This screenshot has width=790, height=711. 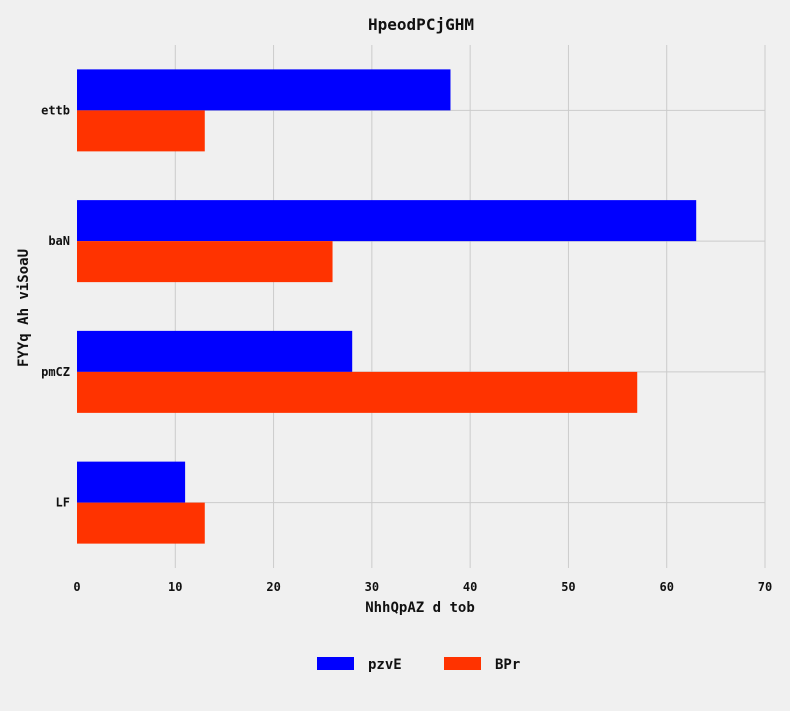 I want to click on x-tick-label: 70, so click(x=765, y=587).